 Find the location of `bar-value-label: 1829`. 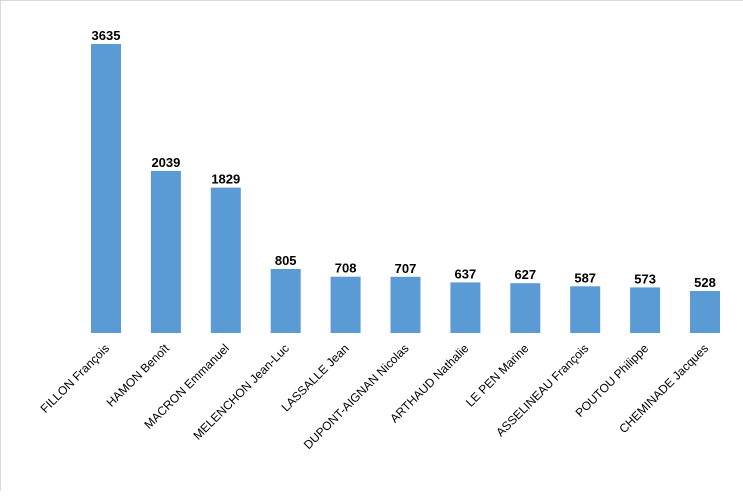

bar-value-label: 1829 is located at coordinates (225, 179).